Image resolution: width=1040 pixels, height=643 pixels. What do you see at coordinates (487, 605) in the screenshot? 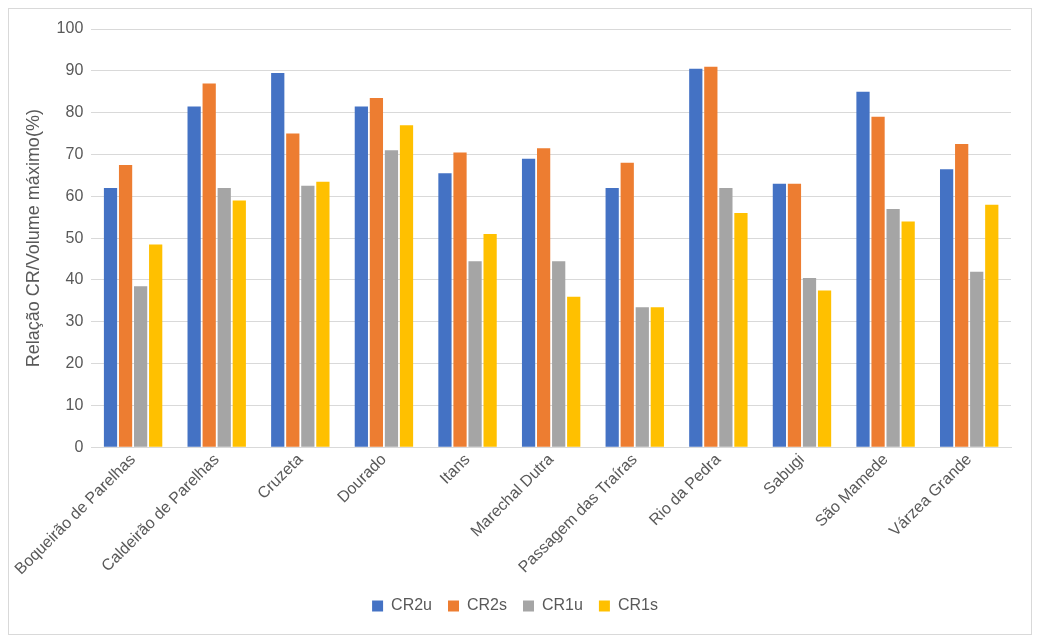
I see `legend-label: CR2s` at bounding box center [487, 605].